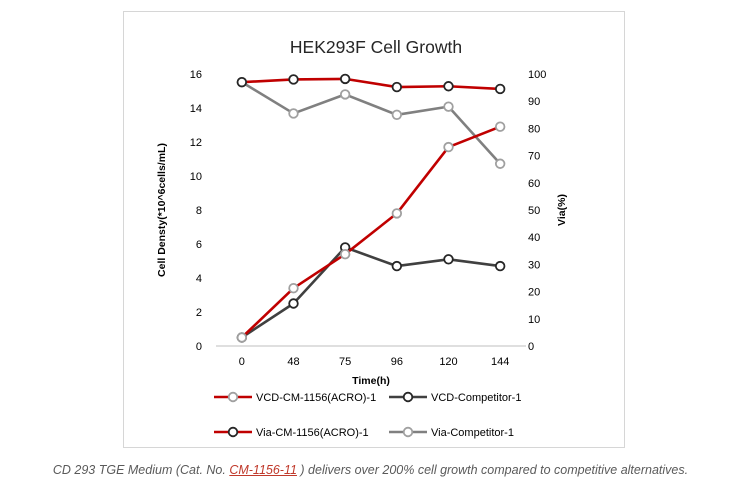 The width and height of the screenshot is (741, 495). I want to click on y-tick-label: 8, so click(199, 211).